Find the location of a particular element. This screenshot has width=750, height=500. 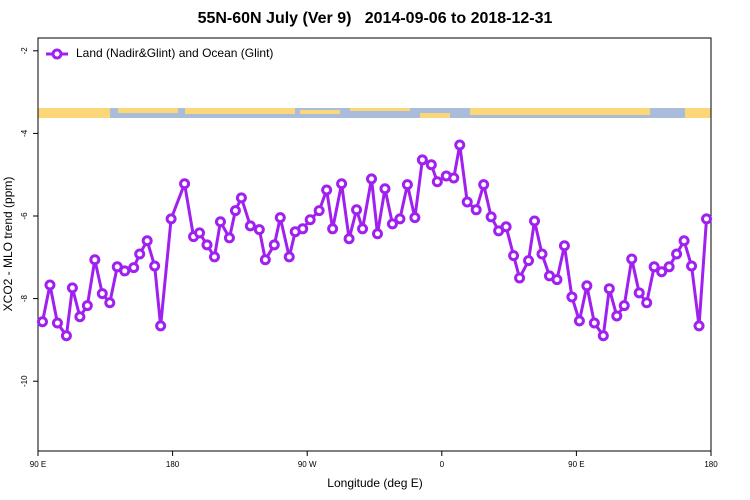

y-tick-label: -8 is located at coordinates (24, 299).